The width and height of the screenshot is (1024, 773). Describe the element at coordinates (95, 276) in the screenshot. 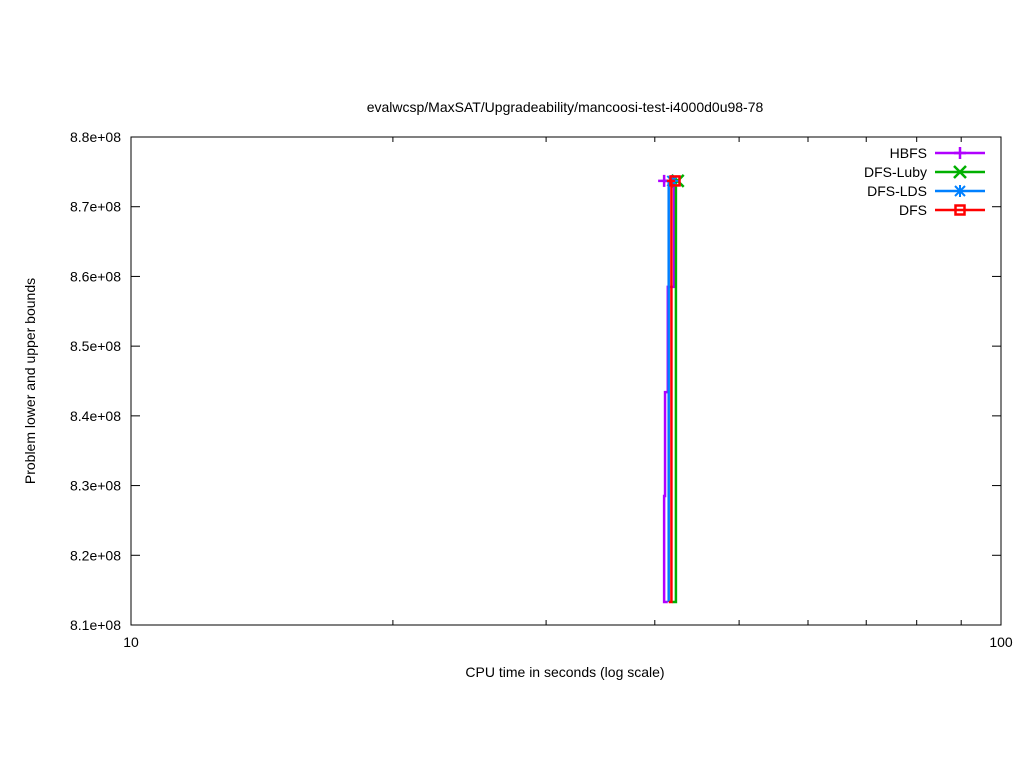

I see `y-tick-label: 8.6e+08` at that location.